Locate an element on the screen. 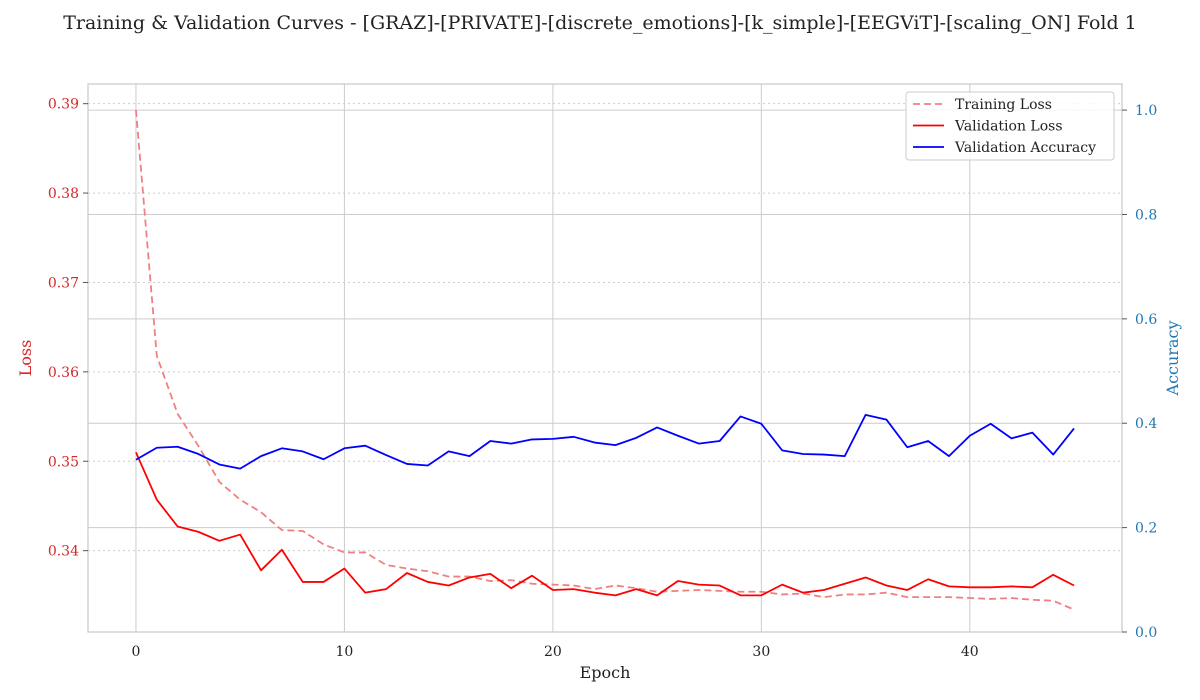  y-left-tick-label: 0.37 is located at coordinates (63, 283).